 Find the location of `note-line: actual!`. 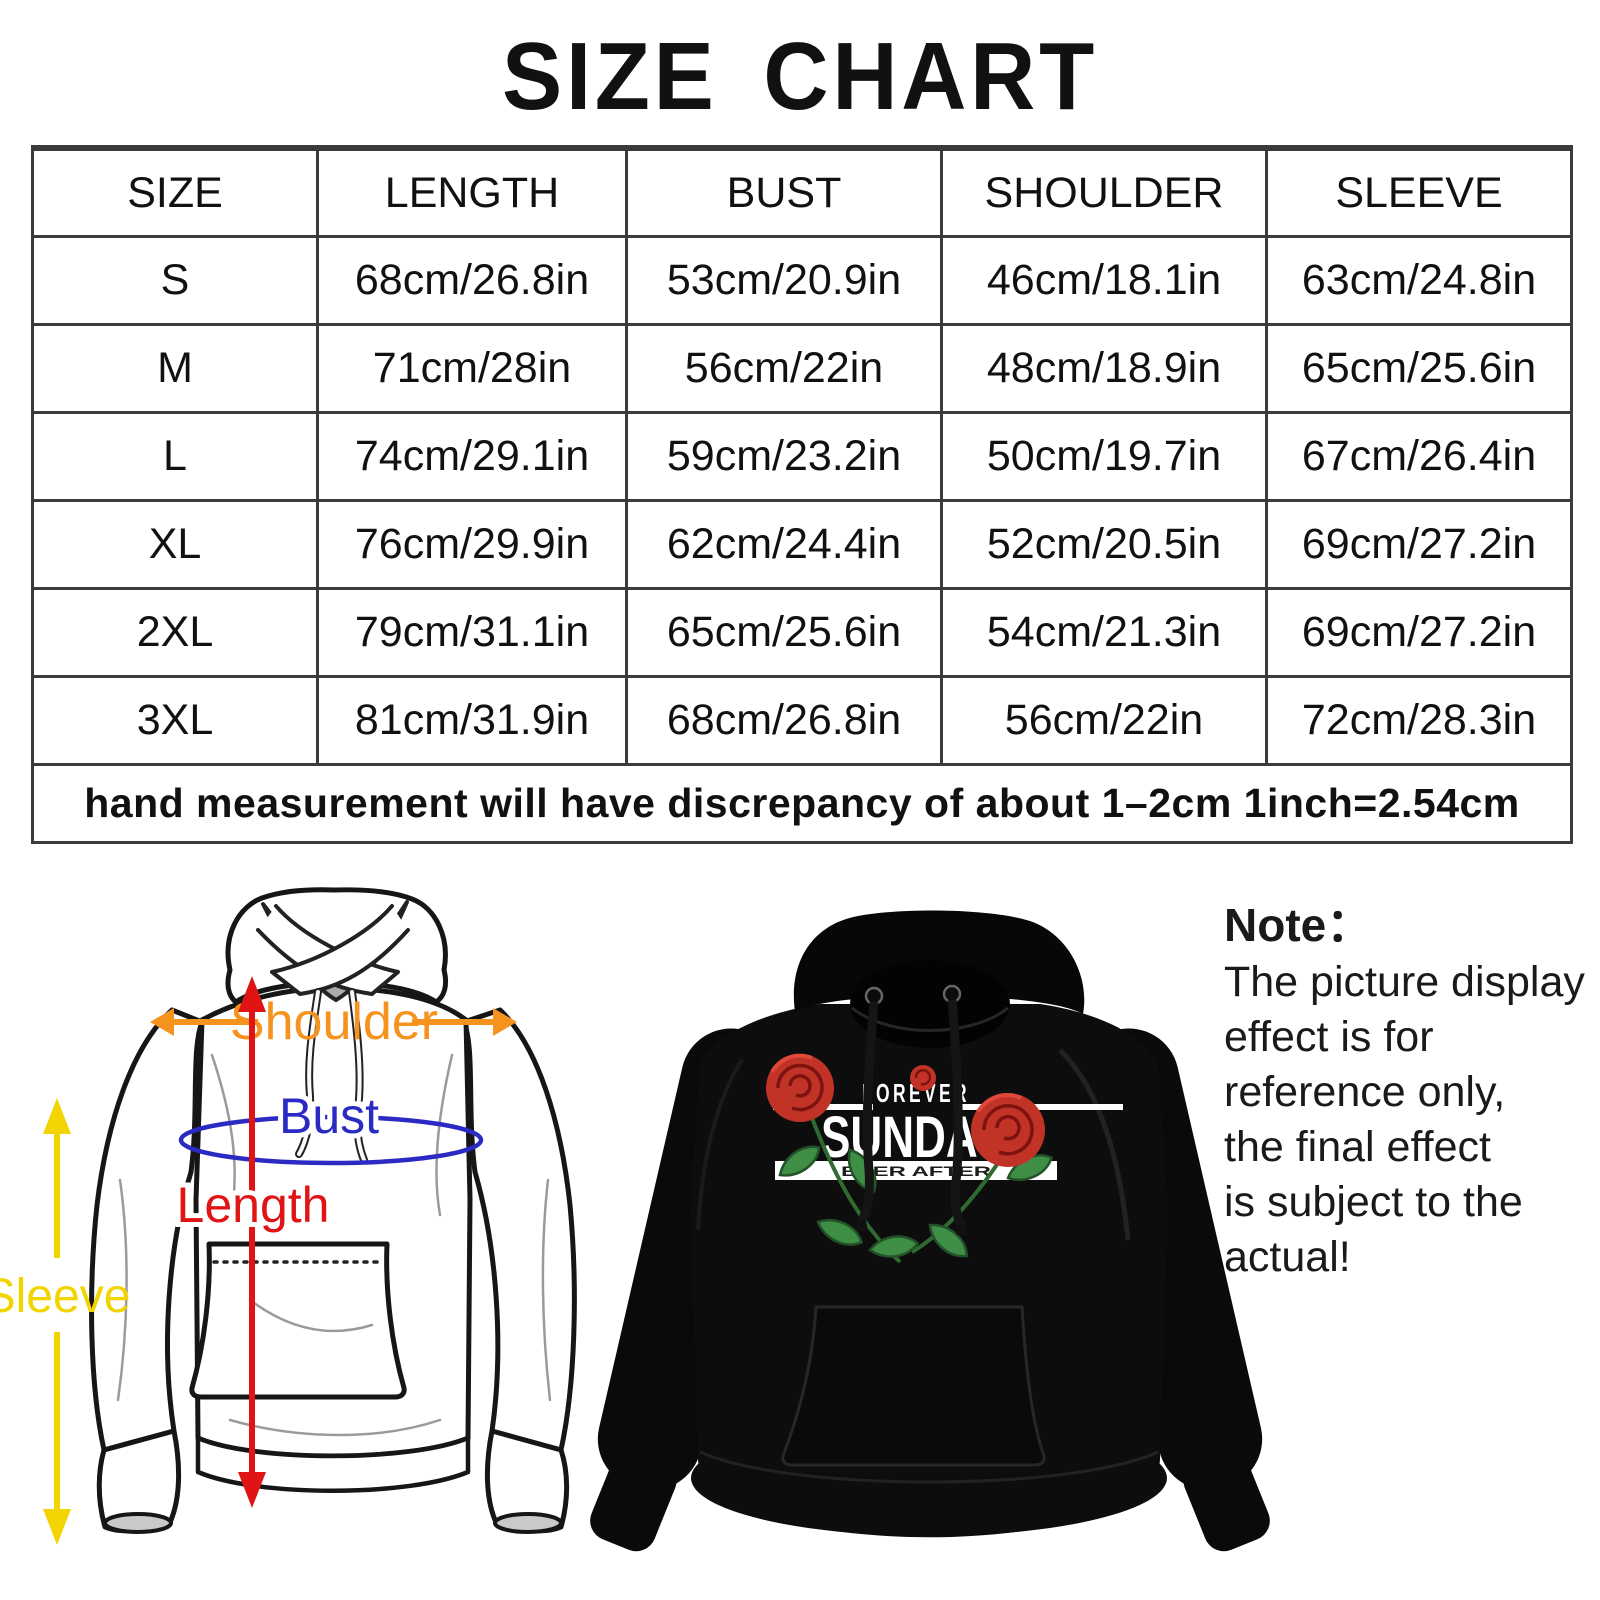

note-line: actual! is located at coordinates (1287, 1257).